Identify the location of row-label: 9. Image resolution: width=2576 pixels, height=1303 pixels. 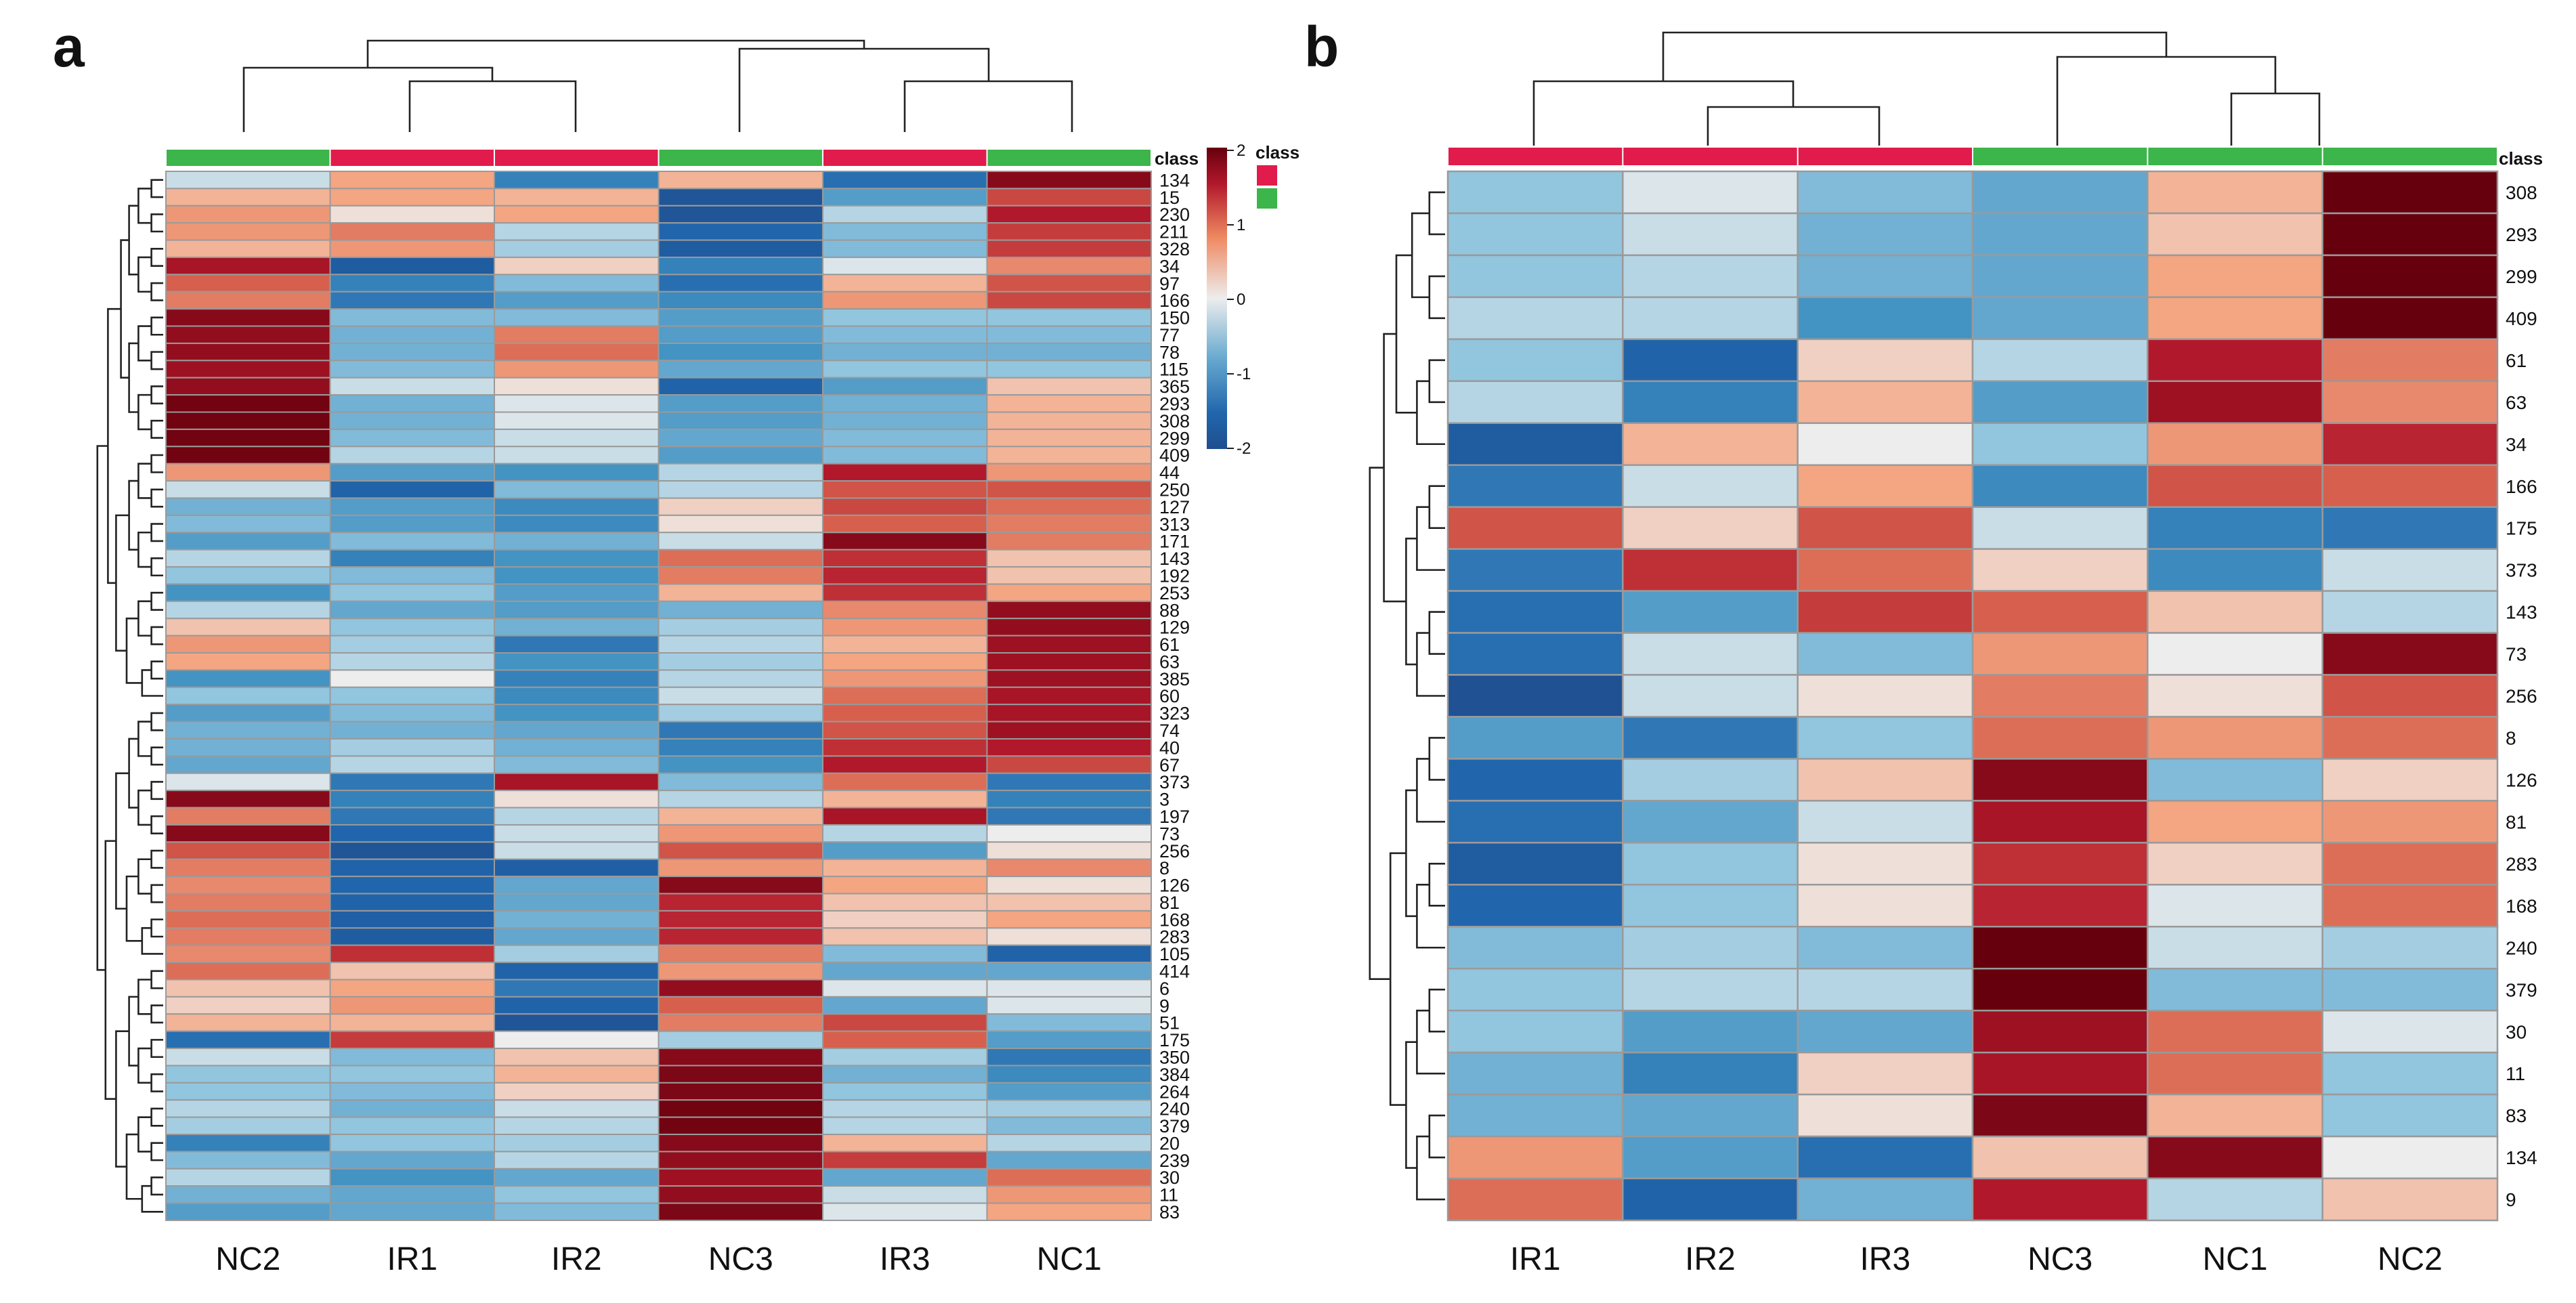
(2511, 1200).